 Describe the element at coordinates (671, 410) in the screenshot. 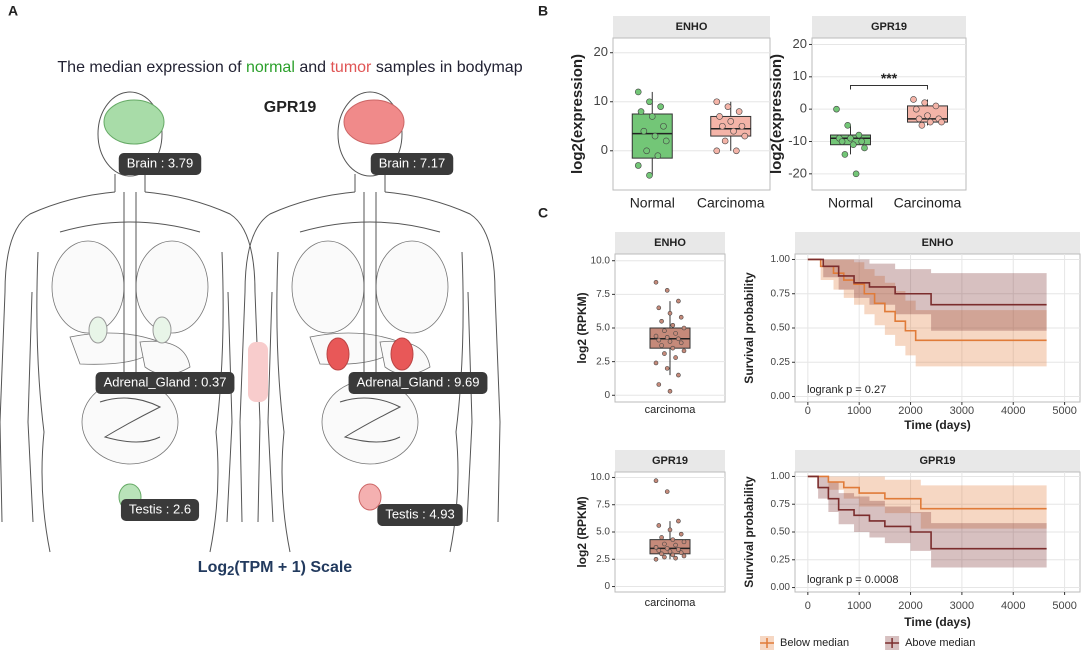

I see `x-tick-label: carcinoma` at that location.